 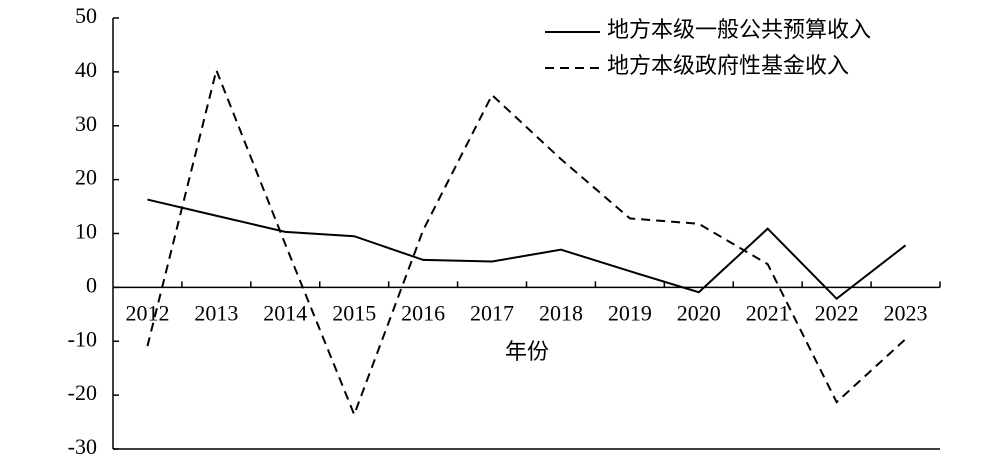 I want to click on y-tick-label: 0, so click(x=91, y=284).